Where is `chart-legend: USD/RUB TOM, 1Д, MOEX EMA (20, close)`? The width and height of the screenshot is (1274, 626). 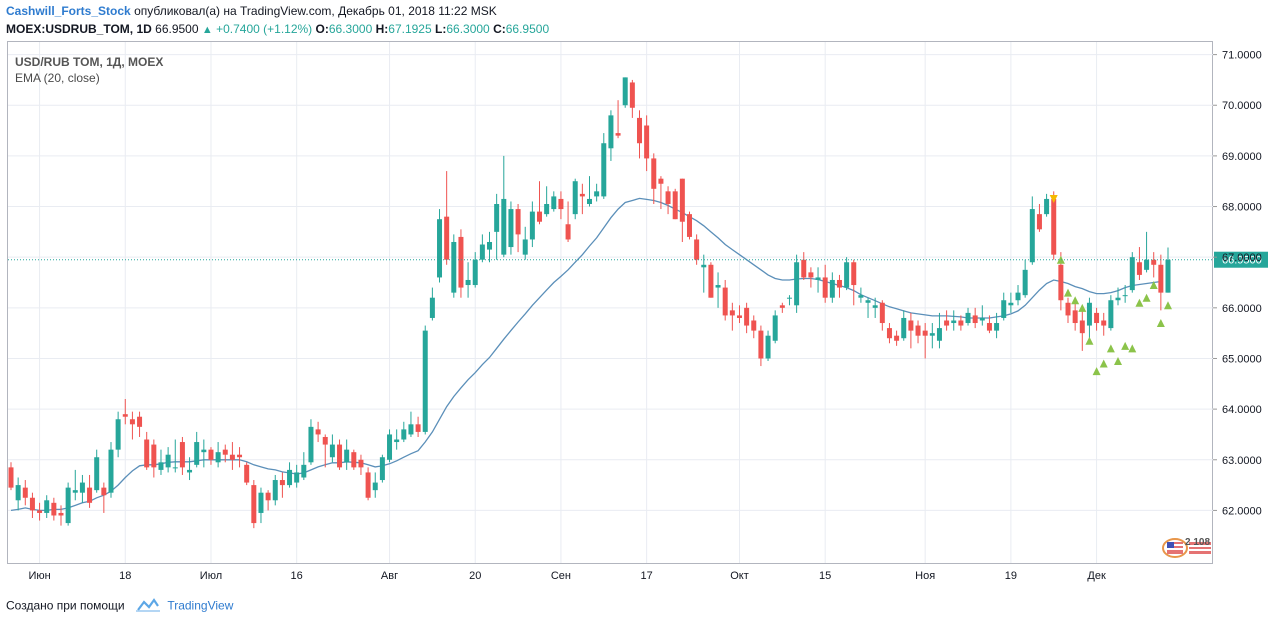
chart-legend: USD/RUB TOM, 1Д, MOEX EMA (20, close) is located at coordinates (89, 70).